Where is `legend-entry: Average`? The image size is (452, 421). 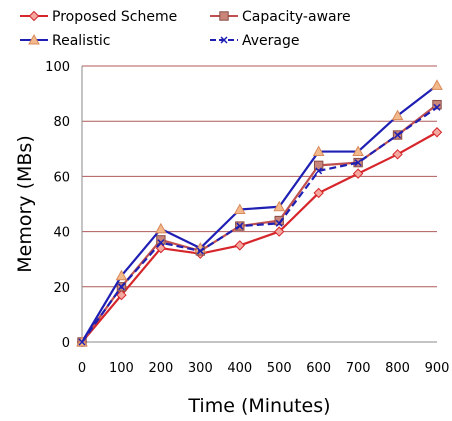
legend-entry: Average is located at coordinates (255, 41).